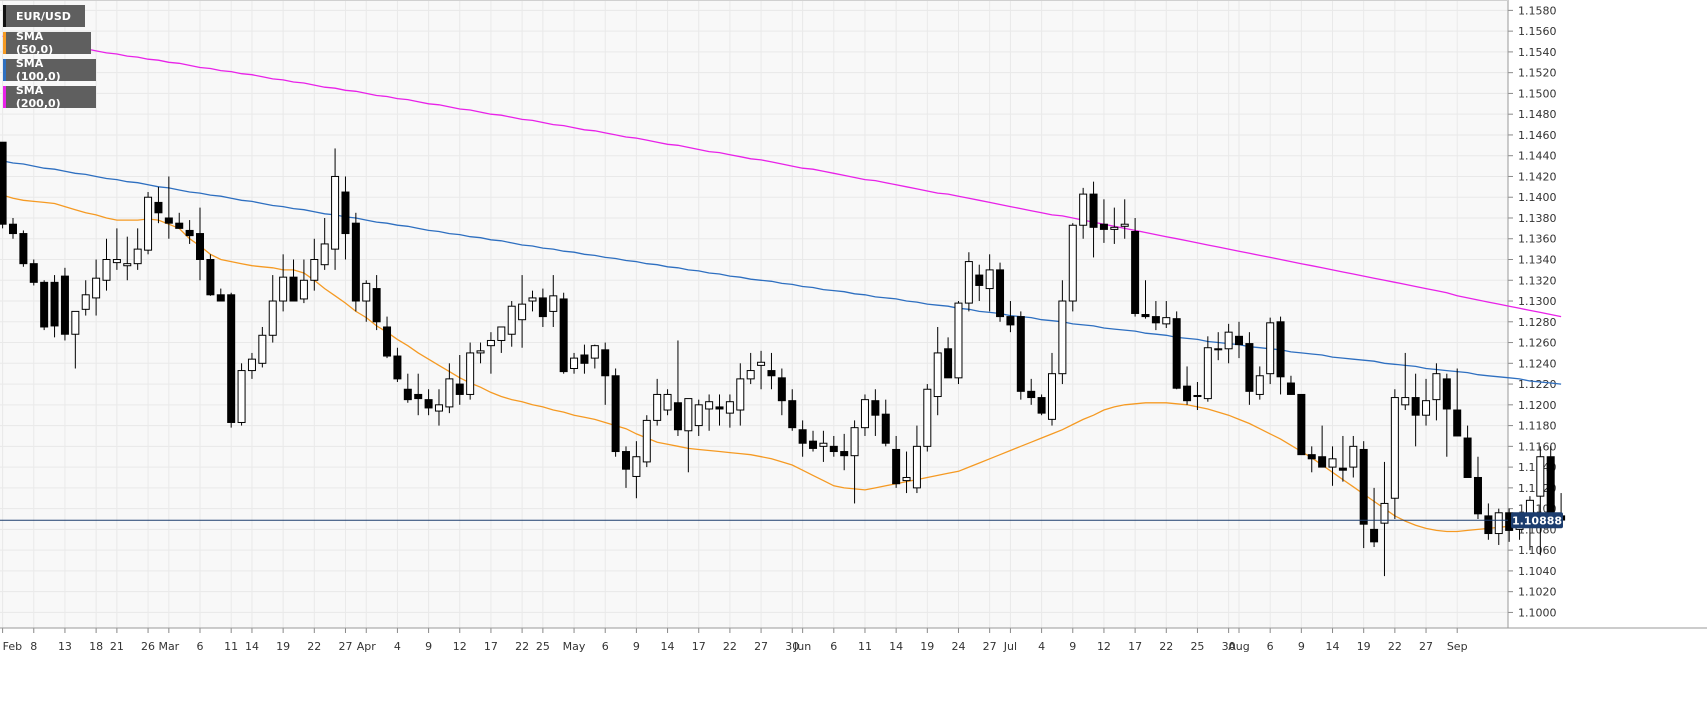 This screenshot has width=1707, height=712. I want to click on x-tick-label: 12, so click(460, 646).